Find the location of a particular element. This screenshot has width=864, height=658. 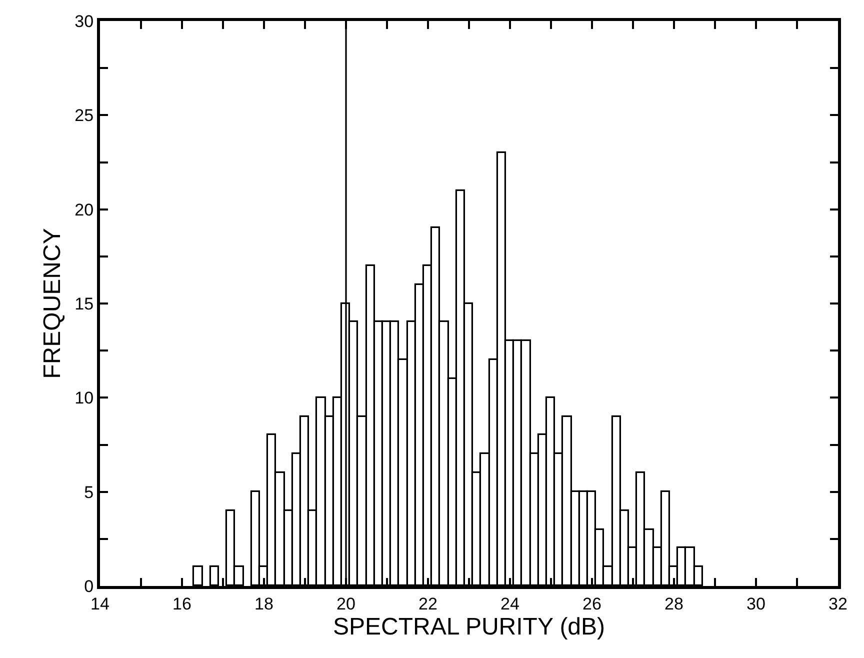

y-tick-label: 20 is located at coordinates (84, 210).